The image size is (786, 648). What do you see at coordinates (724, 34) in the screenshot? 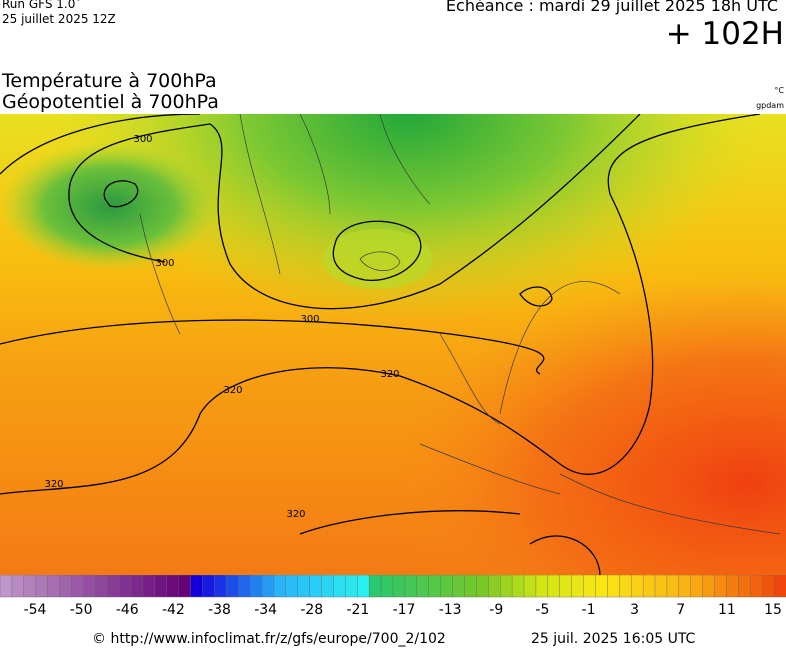
I see `lead-time: + 102H` at bounding box center [724, 34].